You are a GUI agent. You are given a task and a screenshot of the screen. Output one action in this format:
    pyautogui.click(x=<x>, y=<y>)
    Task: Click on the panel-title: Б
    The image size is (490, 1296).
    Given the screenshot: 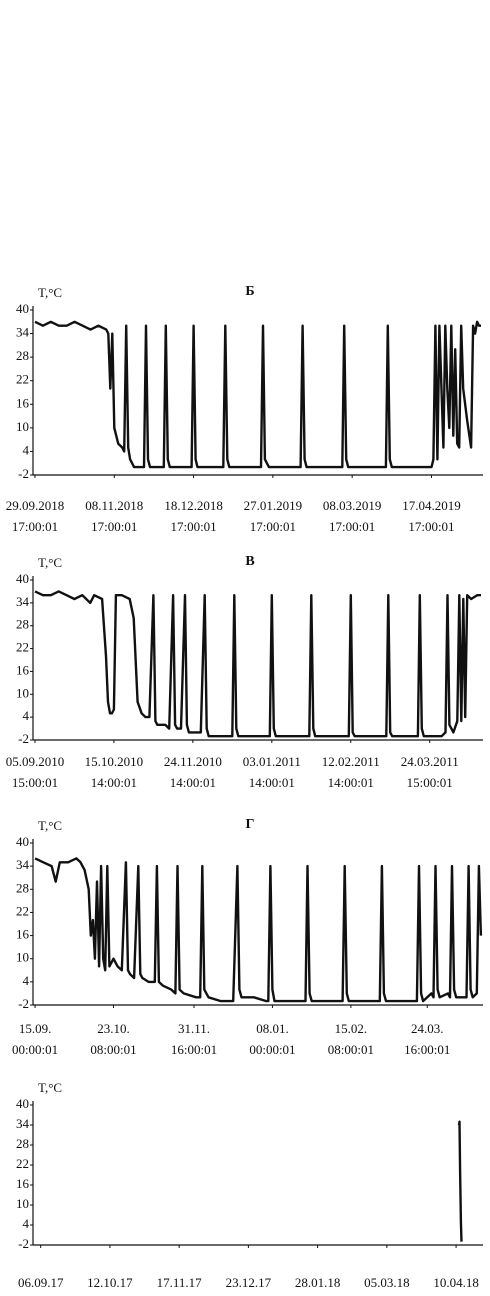 What is the action you would take?
    pyautogui.click(x=249, y=291)
    